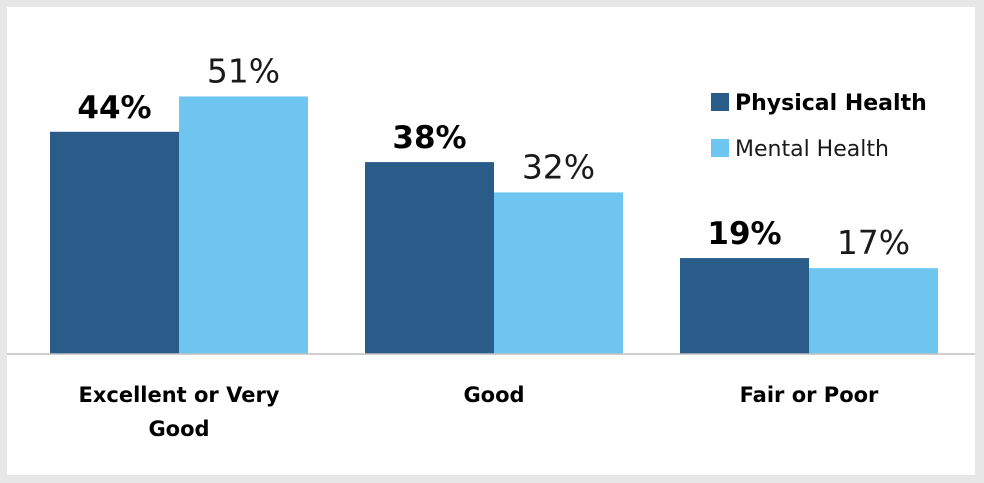 The width and height of the screenshot is (984, 483). Describe the element at coordinates (558, 166) in the screenshot. I see `data-label-mental-health-2: 32%` at that location.